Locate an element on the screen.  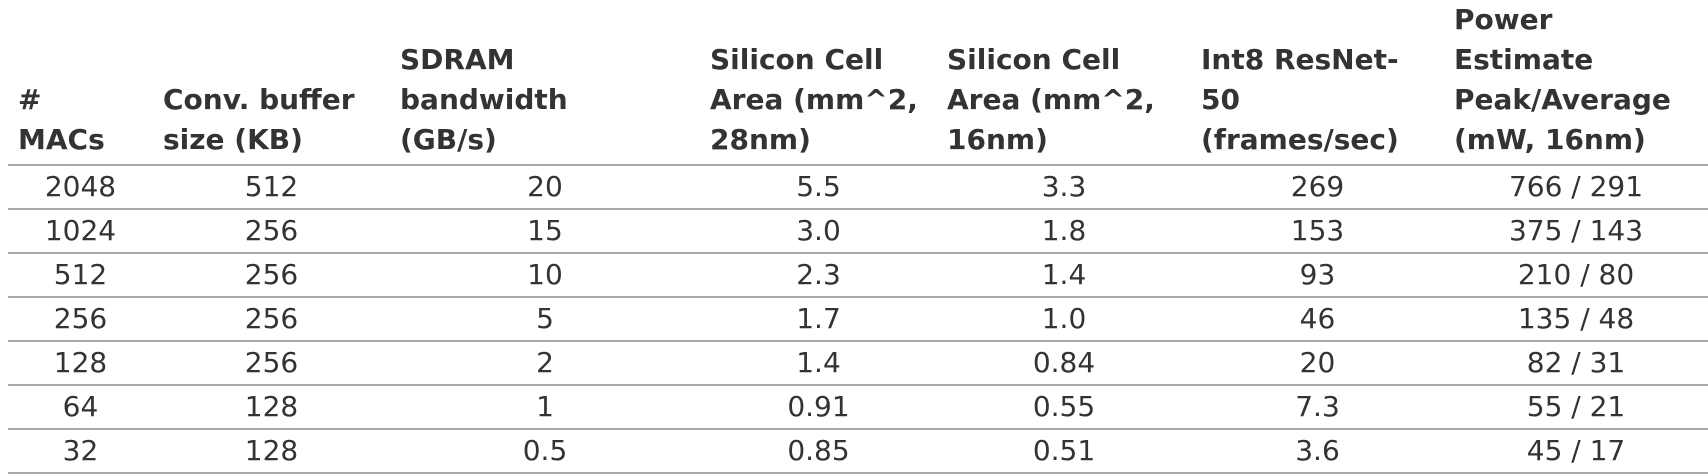
cell-power: 766 / 291 is located at coordinates (1576, 187).